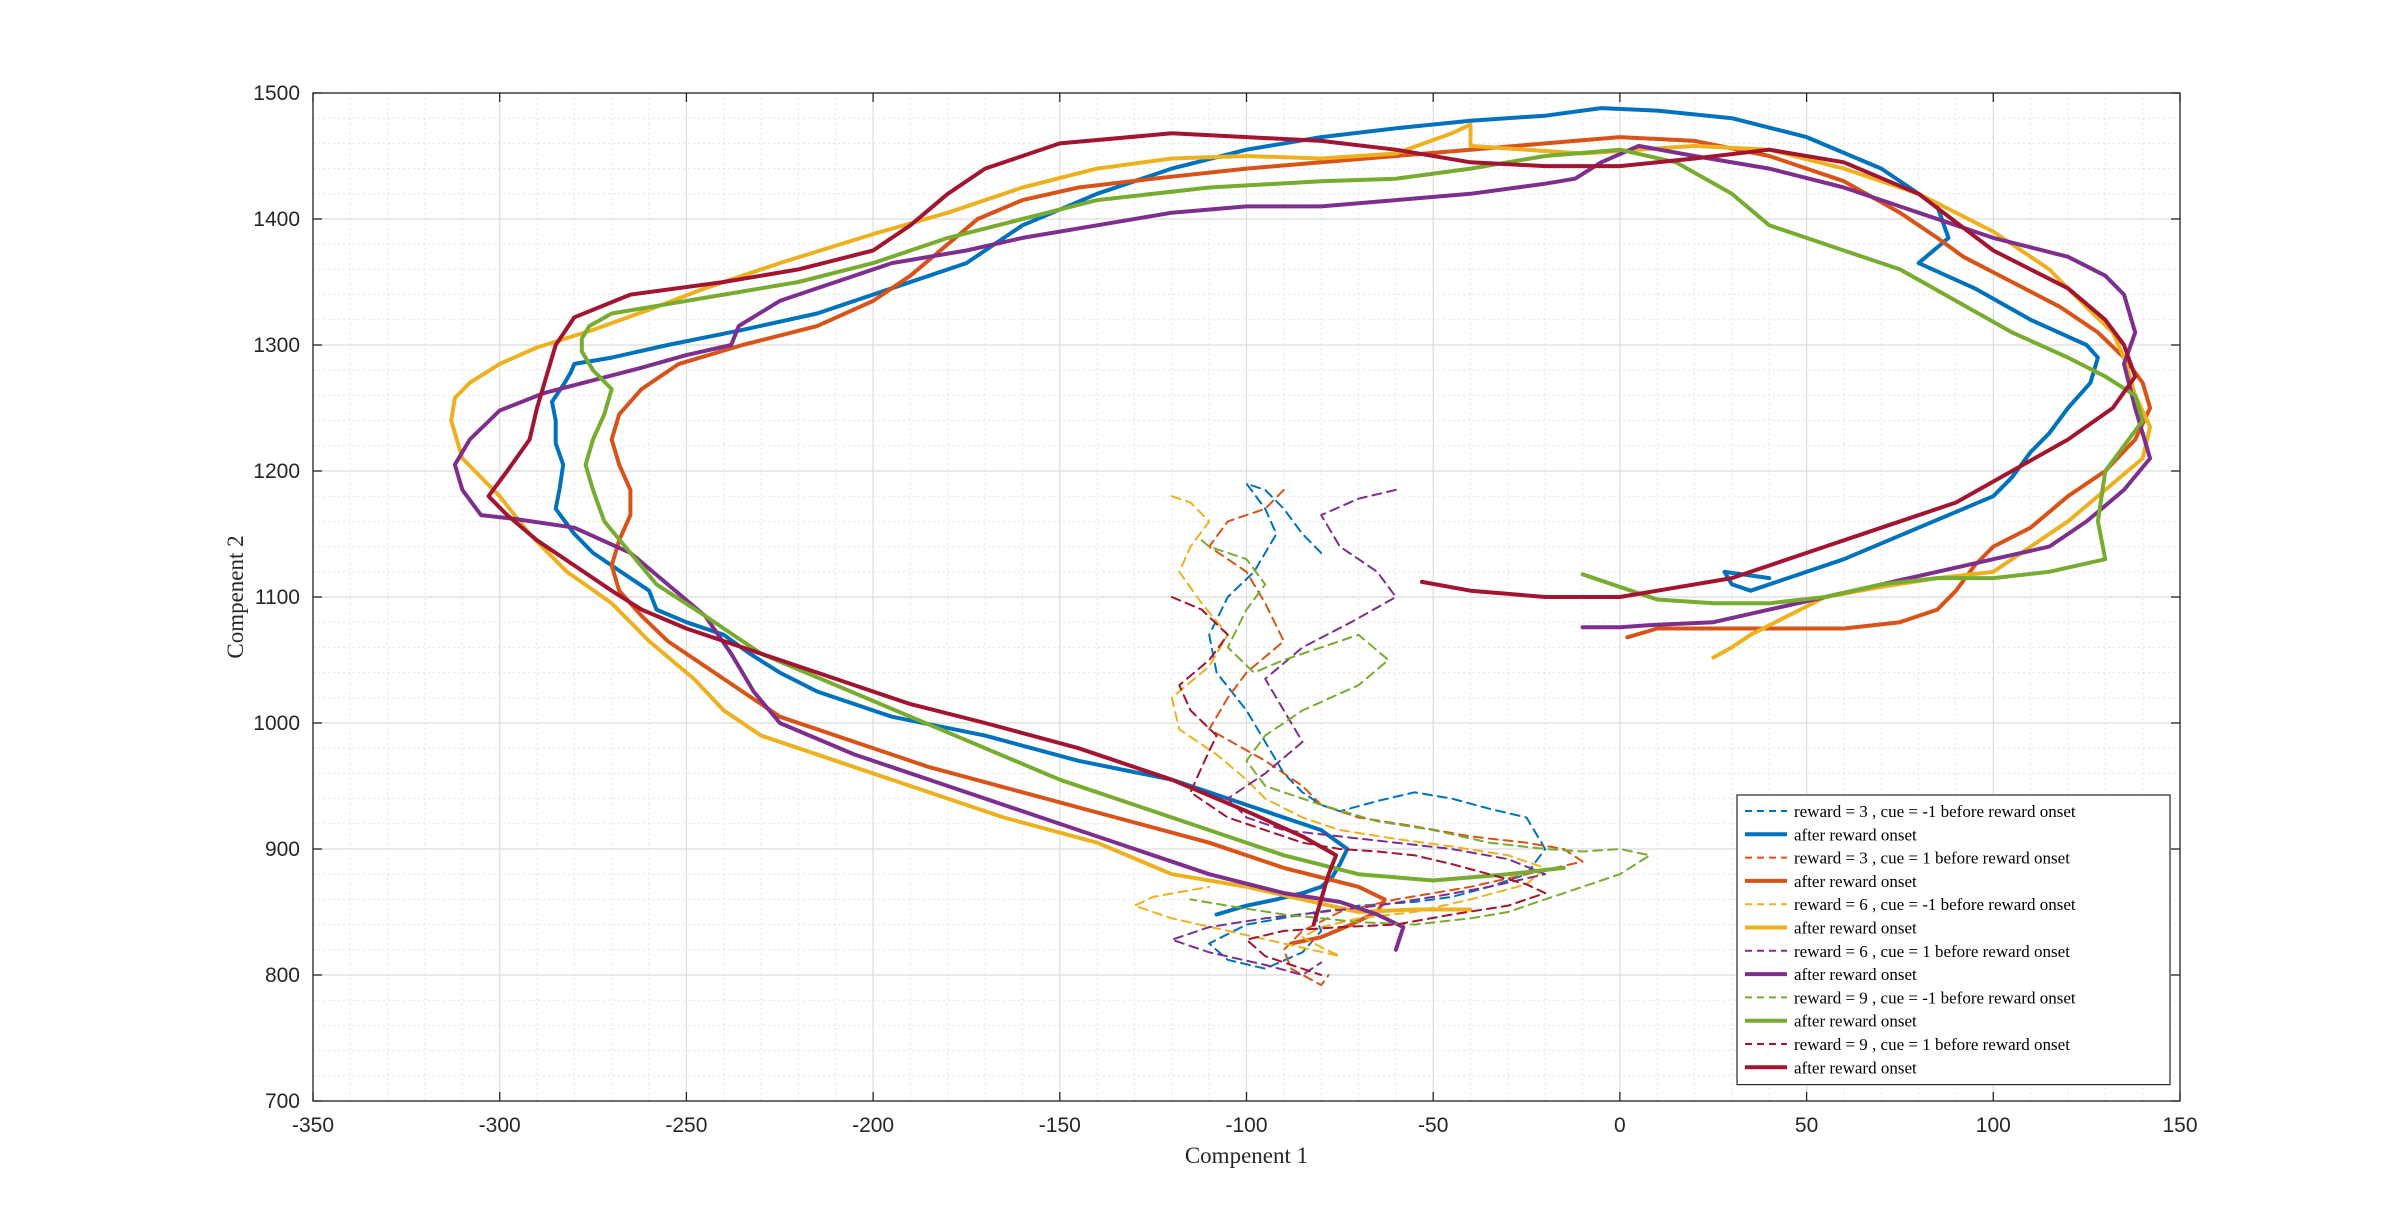 This screenshot has height=1232, width=2400. What do you see at coordinates (873, 1125) in the screenshot?
I see `x-tick-label: -200` at bounding box center [873, 1125].